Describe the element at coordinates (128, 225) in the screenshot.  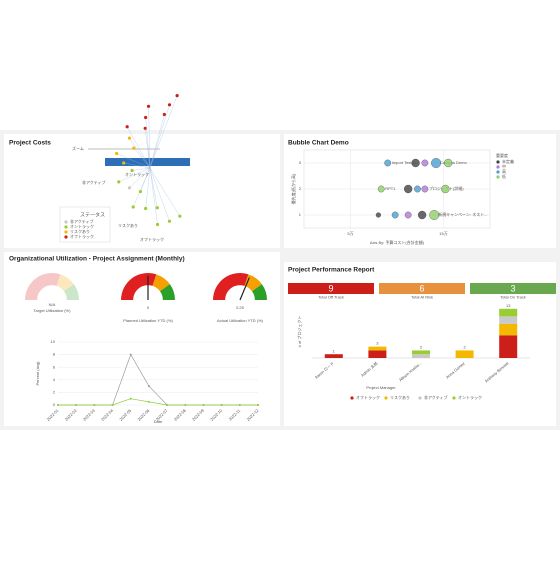
I see `branch-label: リスクあり` at that location.